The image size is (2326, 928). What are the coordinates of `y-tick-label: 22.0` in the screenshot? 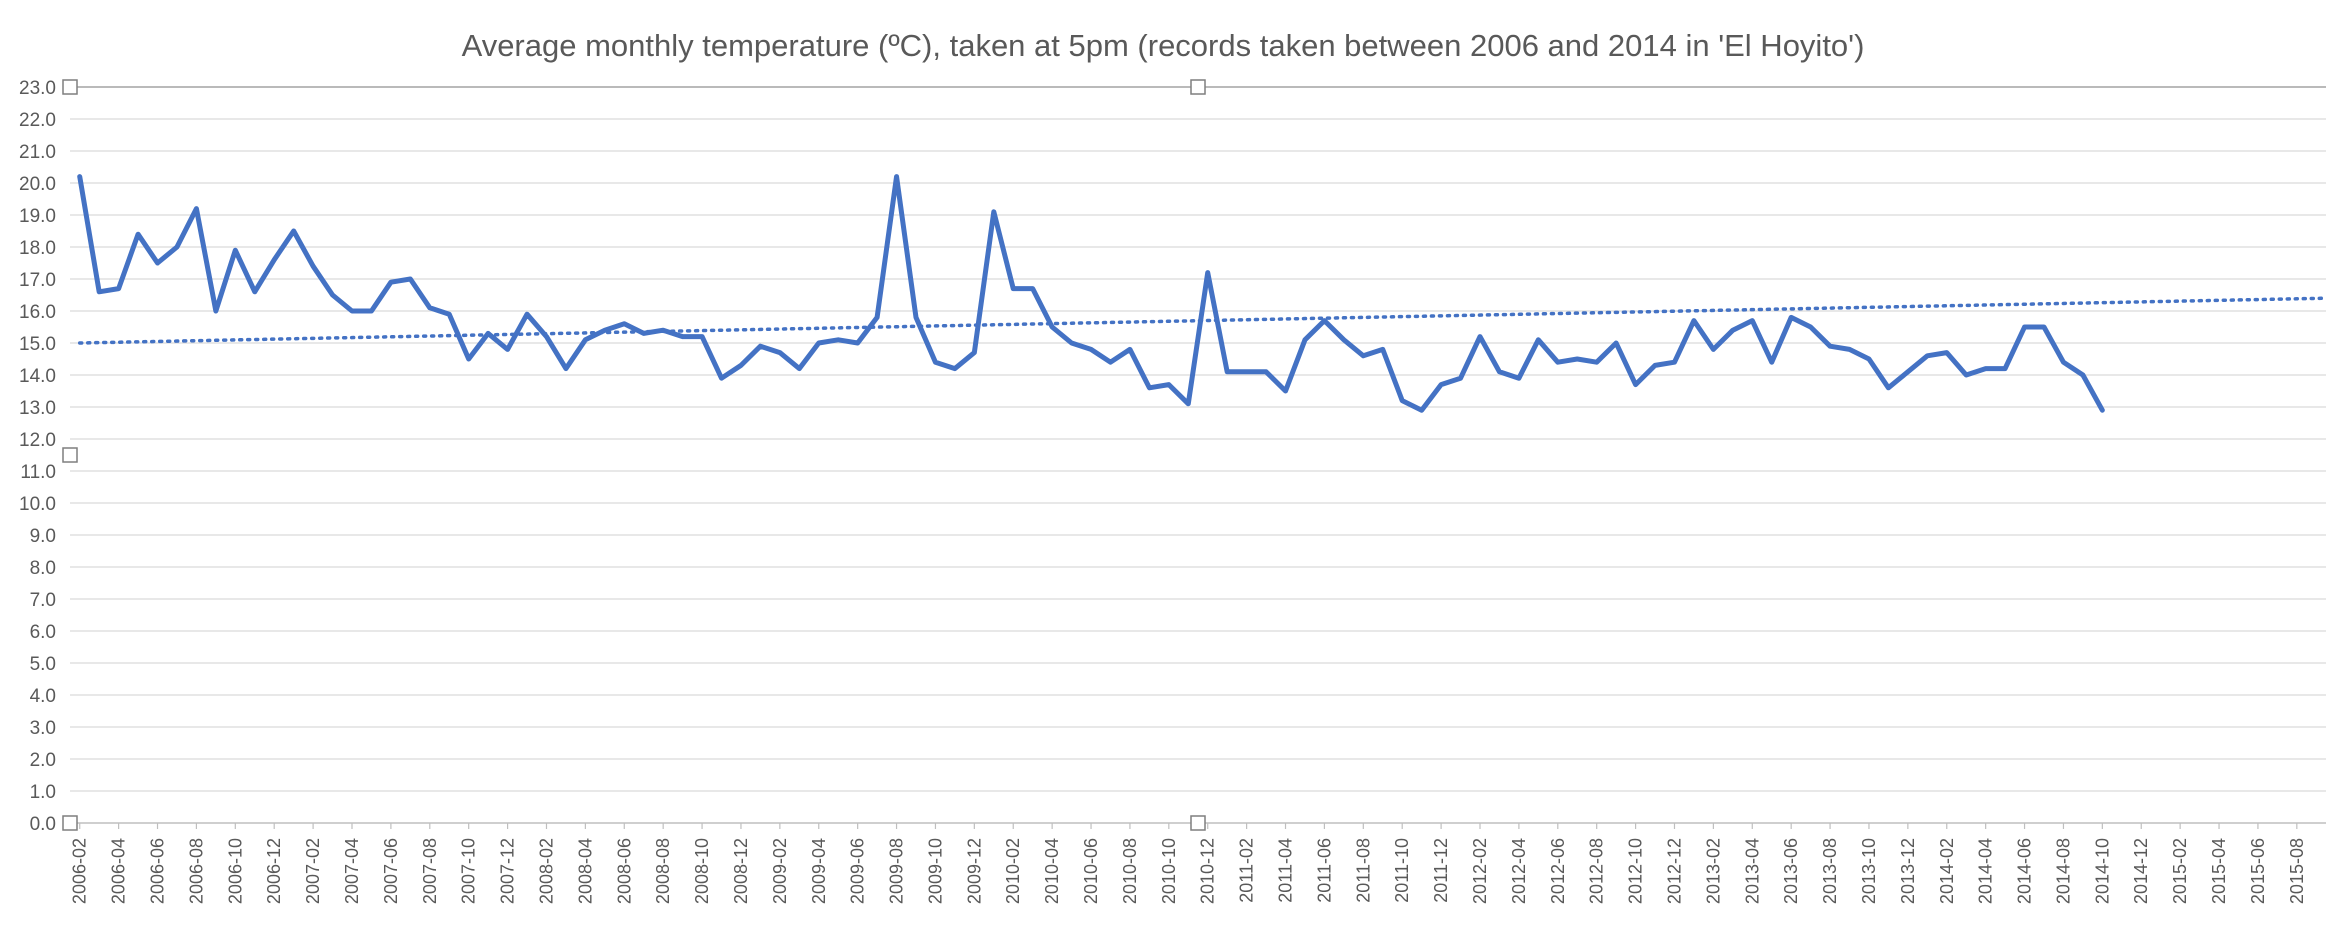 It's located at (37, 120).